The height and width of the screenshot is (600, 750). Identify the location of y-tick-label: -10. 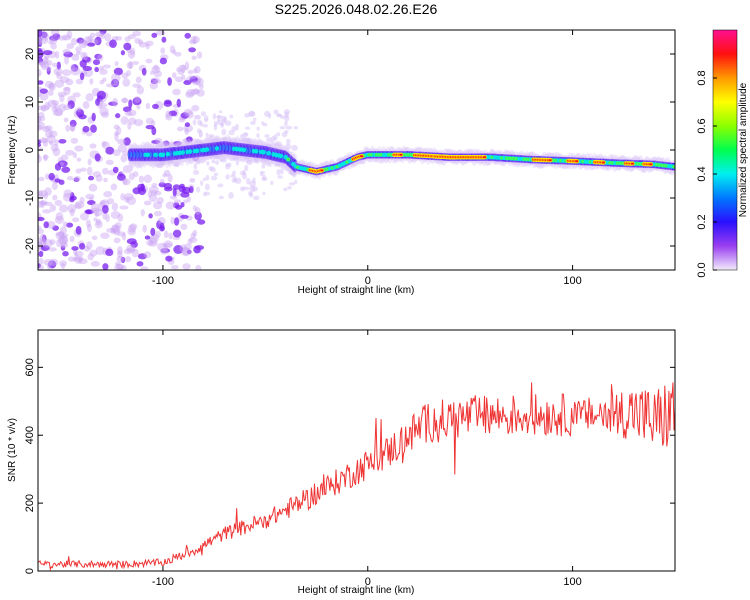
(30, 198).